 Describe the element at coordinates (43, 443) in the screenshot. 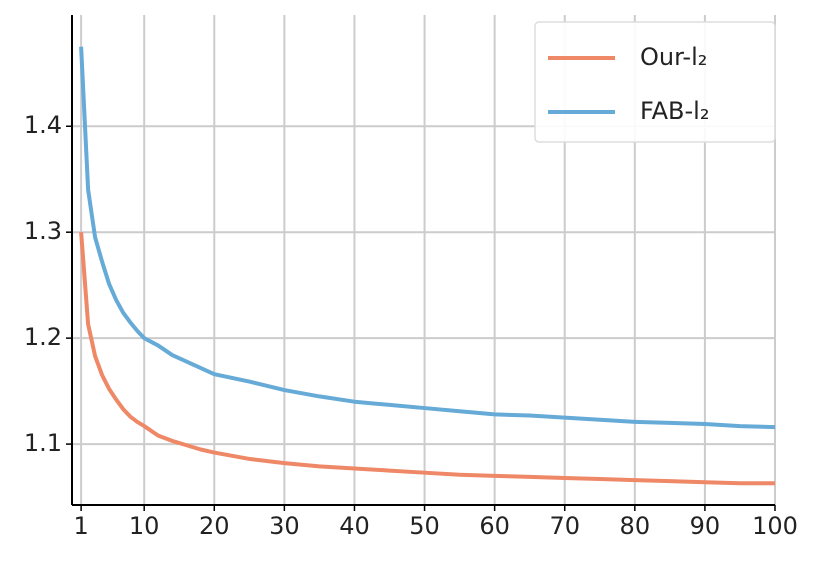

I see `y-tick-label: 1.1` at that location.